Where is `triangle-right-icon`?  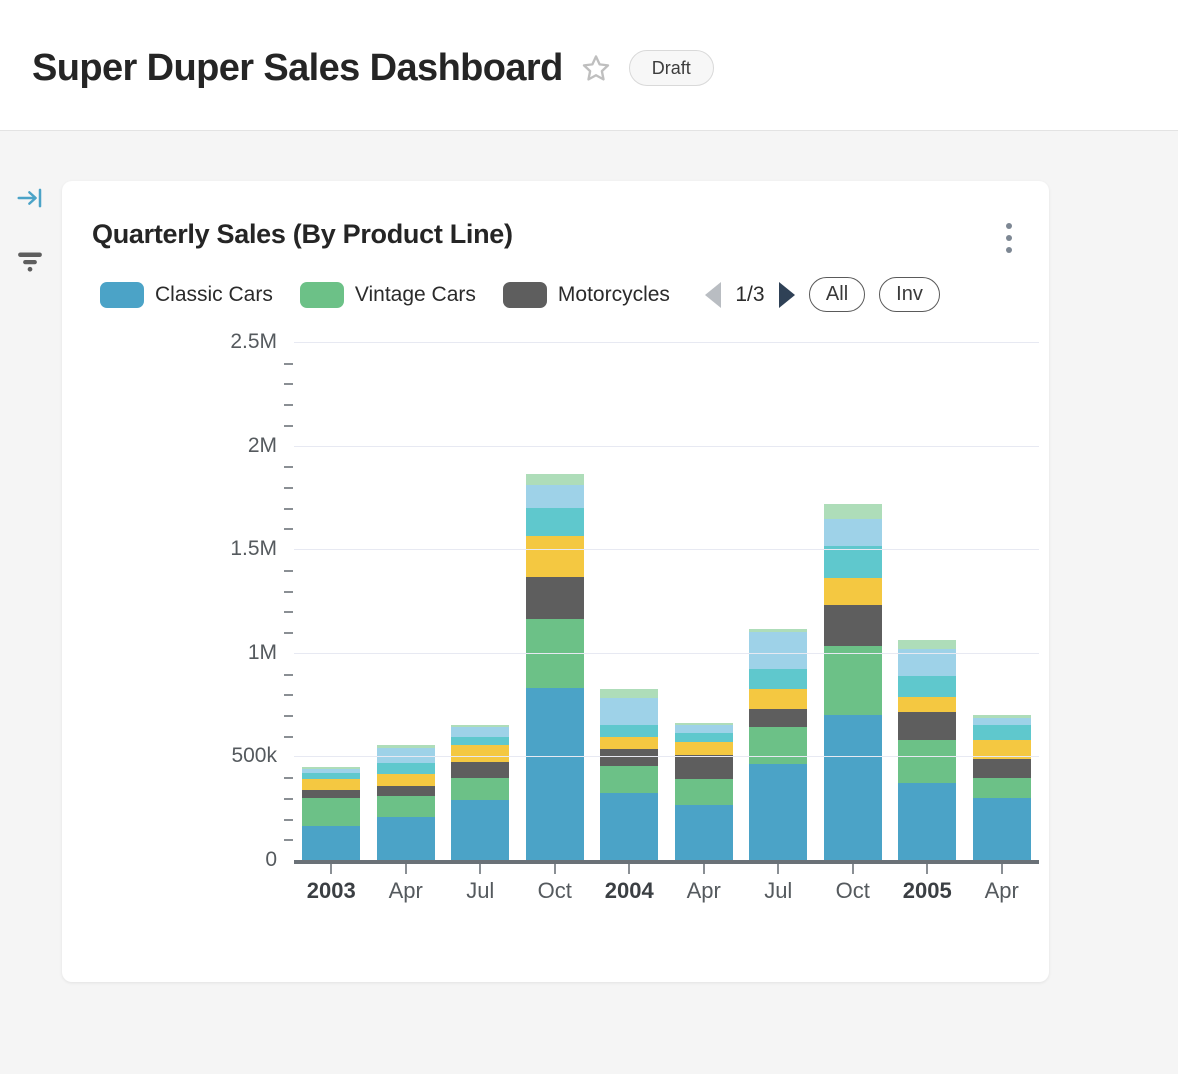 triangle-right-icon is located at coordinates (786, 294).